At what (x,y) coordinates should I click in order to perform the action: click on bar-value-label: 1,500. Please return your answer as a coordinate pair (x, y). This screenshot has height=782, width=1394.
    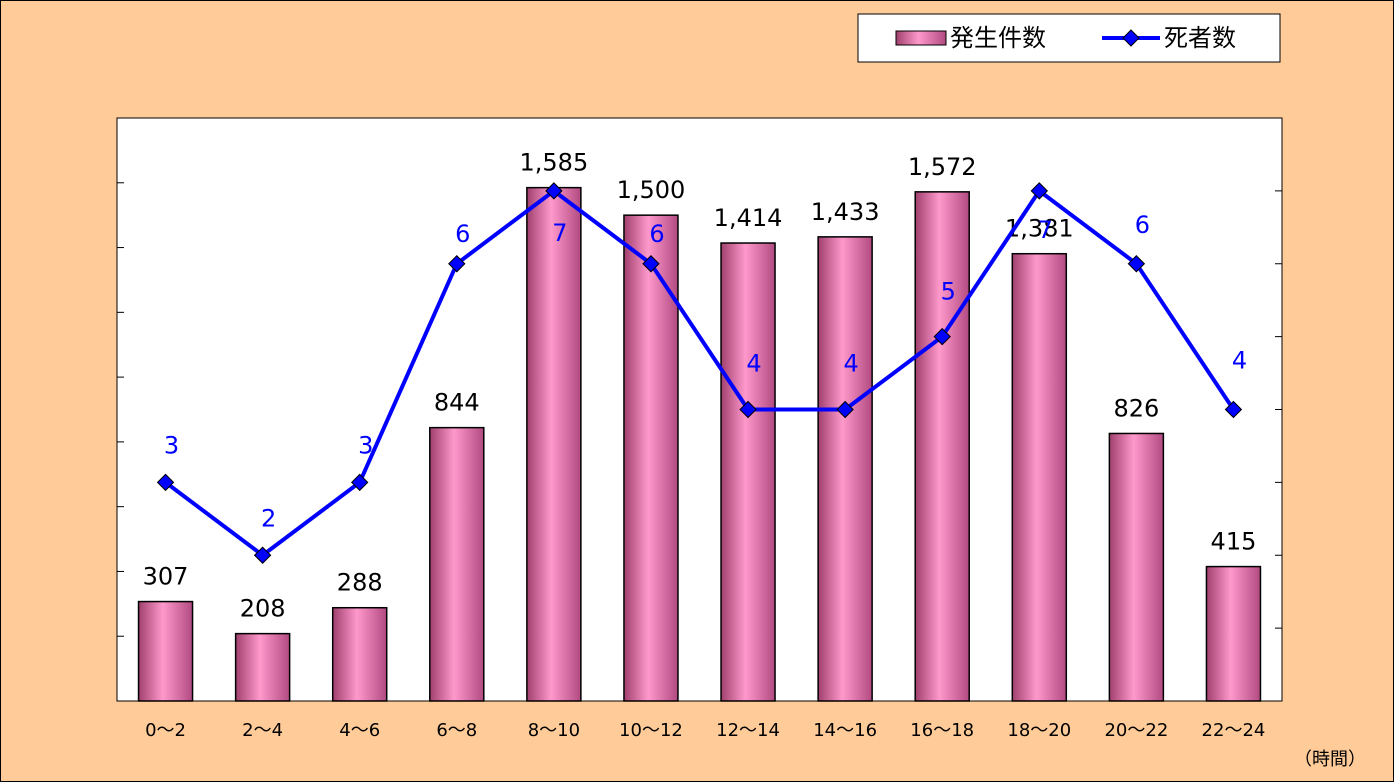
    Looking at the image, I should click on (651, 190).